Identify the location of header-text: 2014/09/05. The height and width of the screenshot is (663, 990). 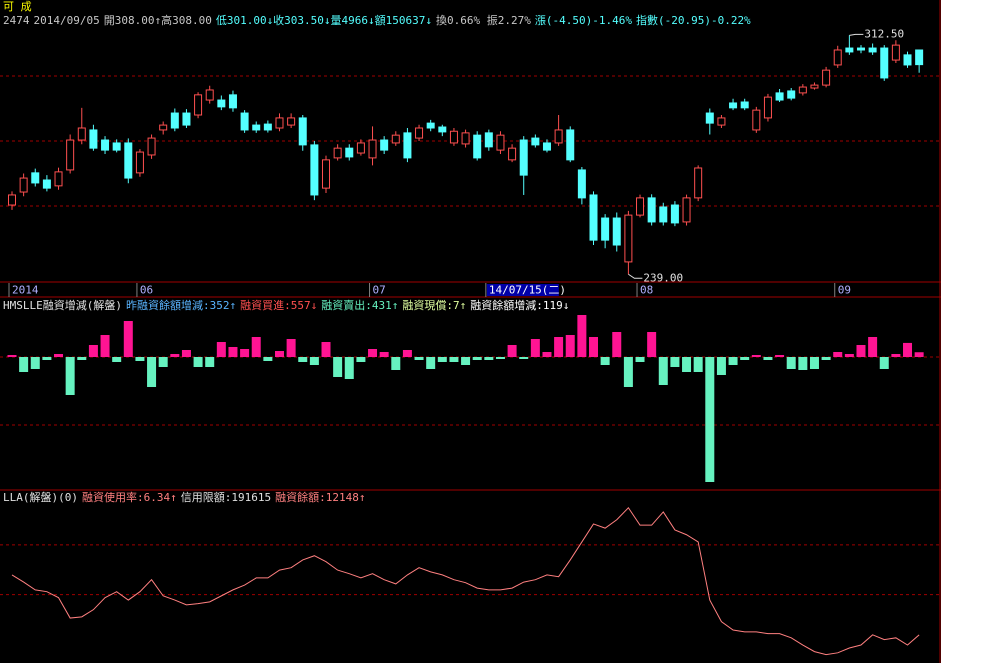
(66, 20).